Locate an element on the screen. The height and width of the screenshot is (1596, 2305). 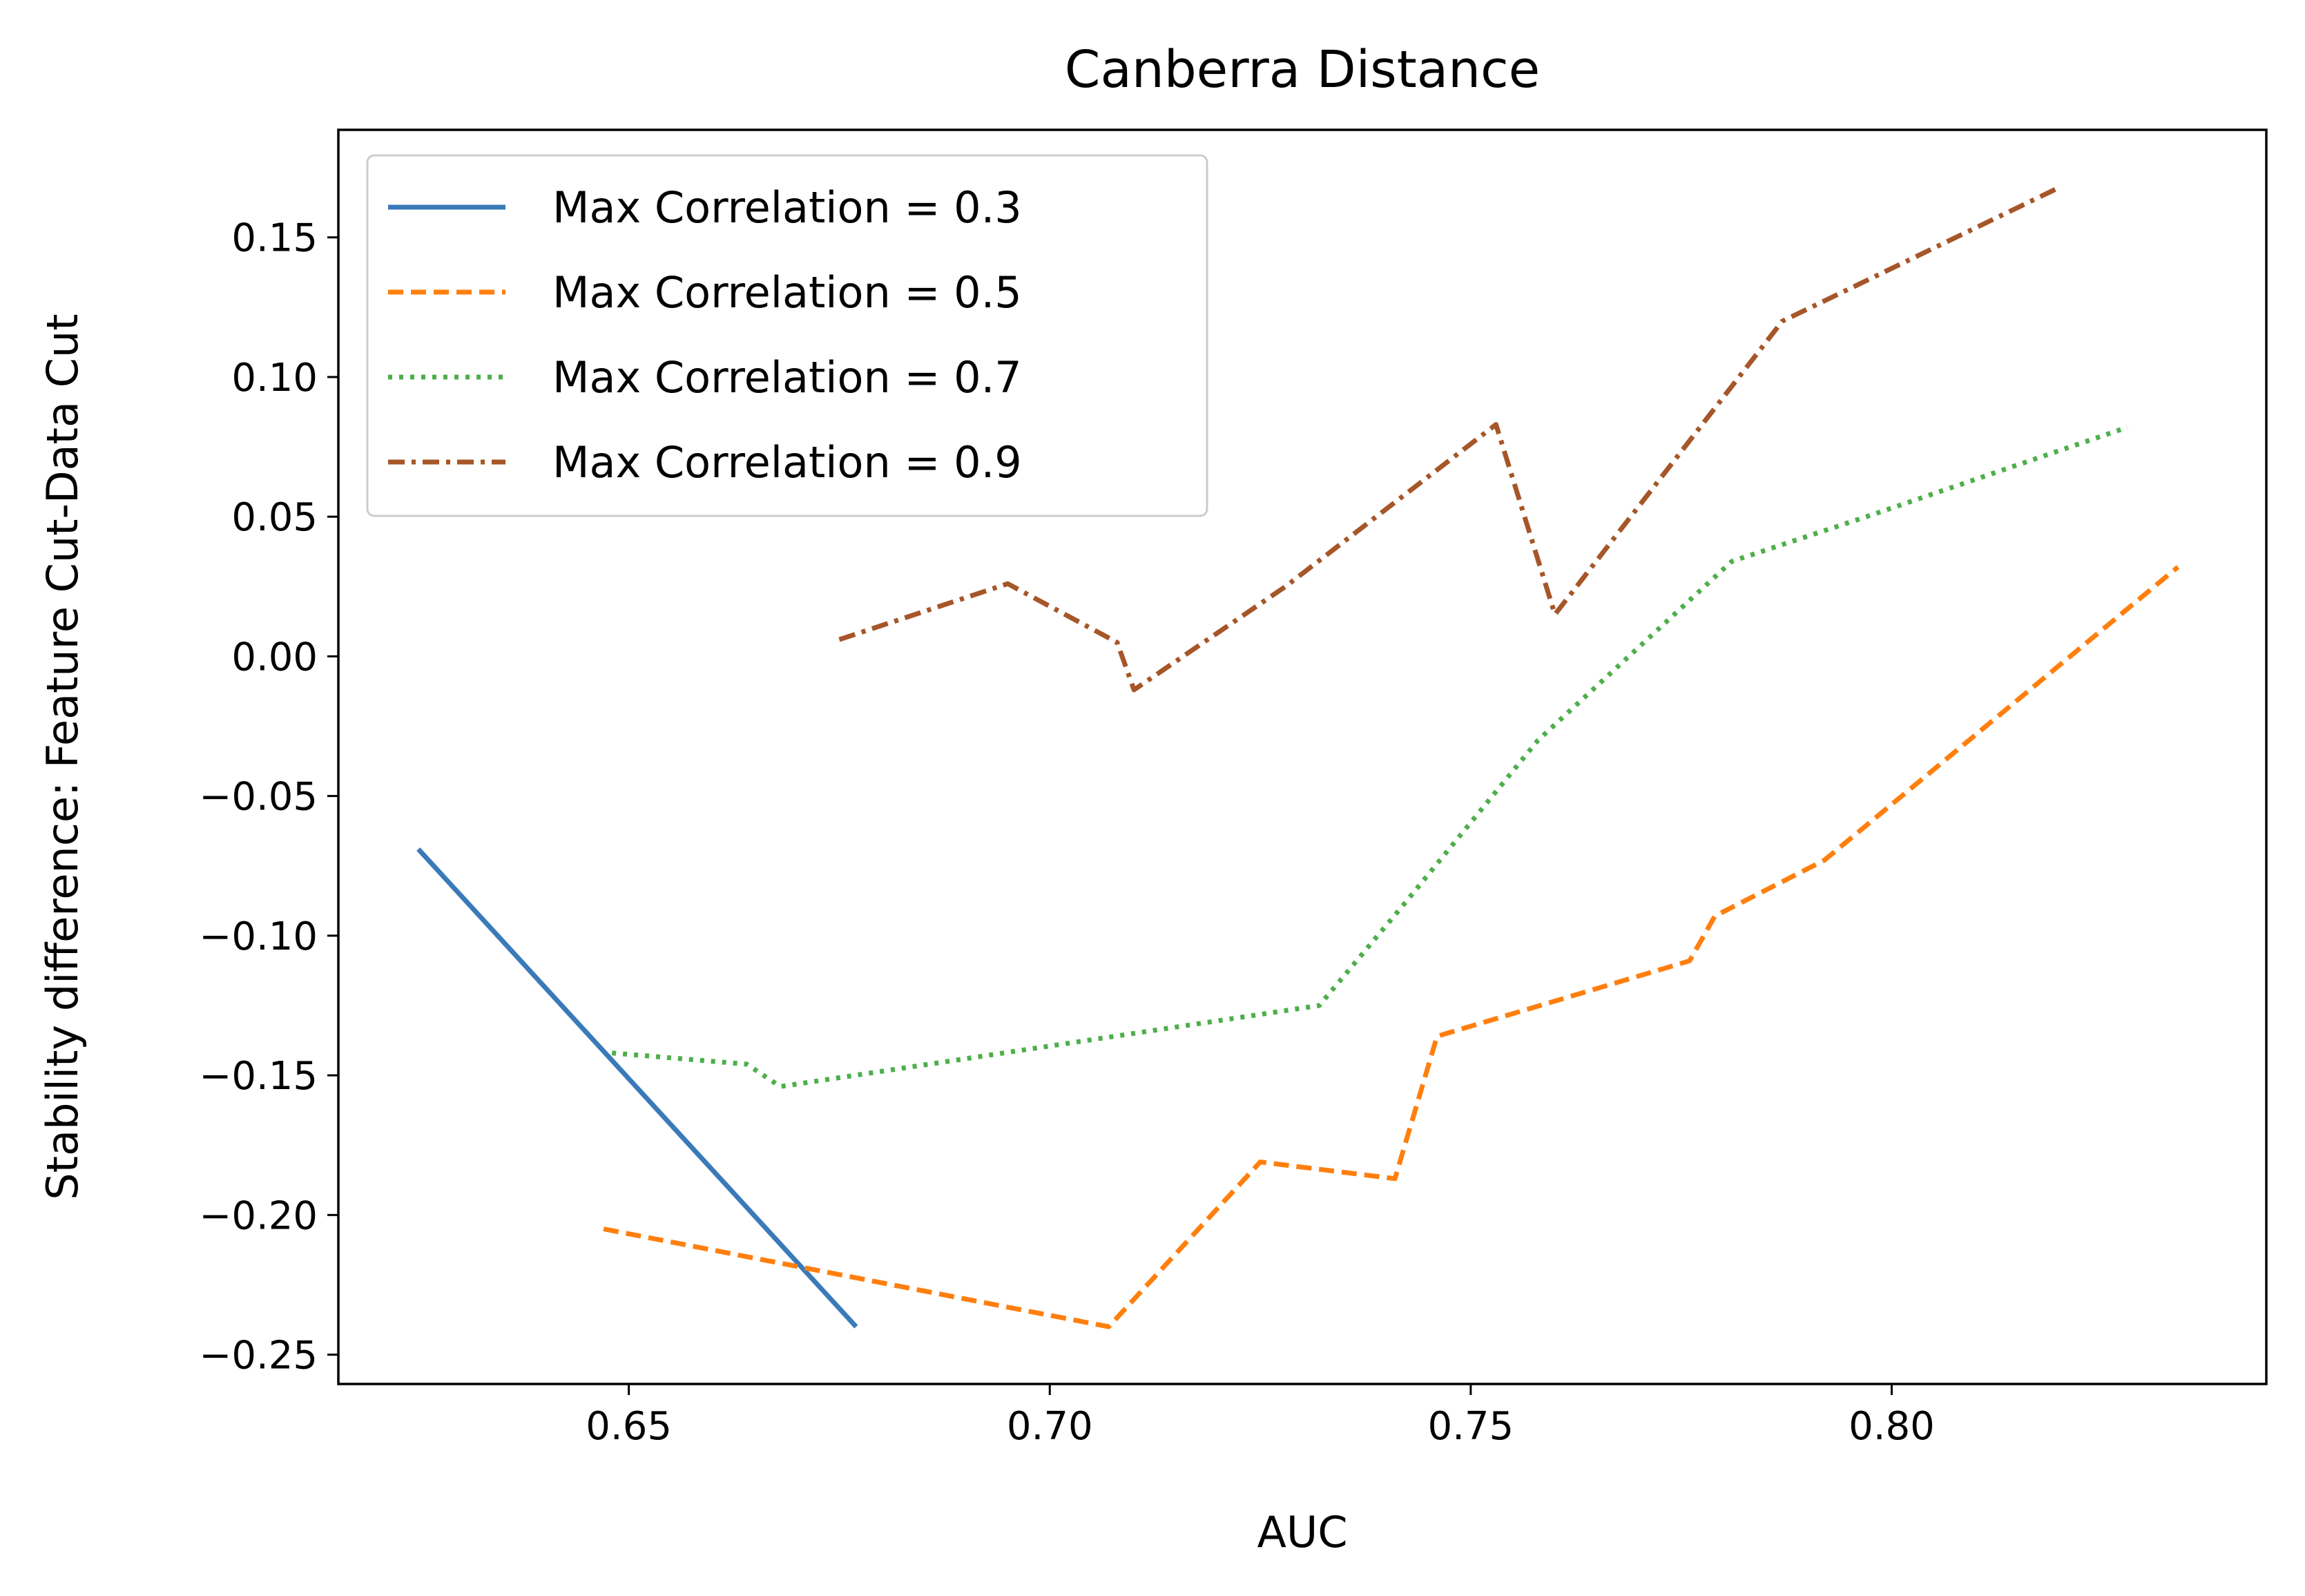
x-axis-ticks: 0.65 0.70 0.75 0.80 is located at coordinates (1260, 1416).